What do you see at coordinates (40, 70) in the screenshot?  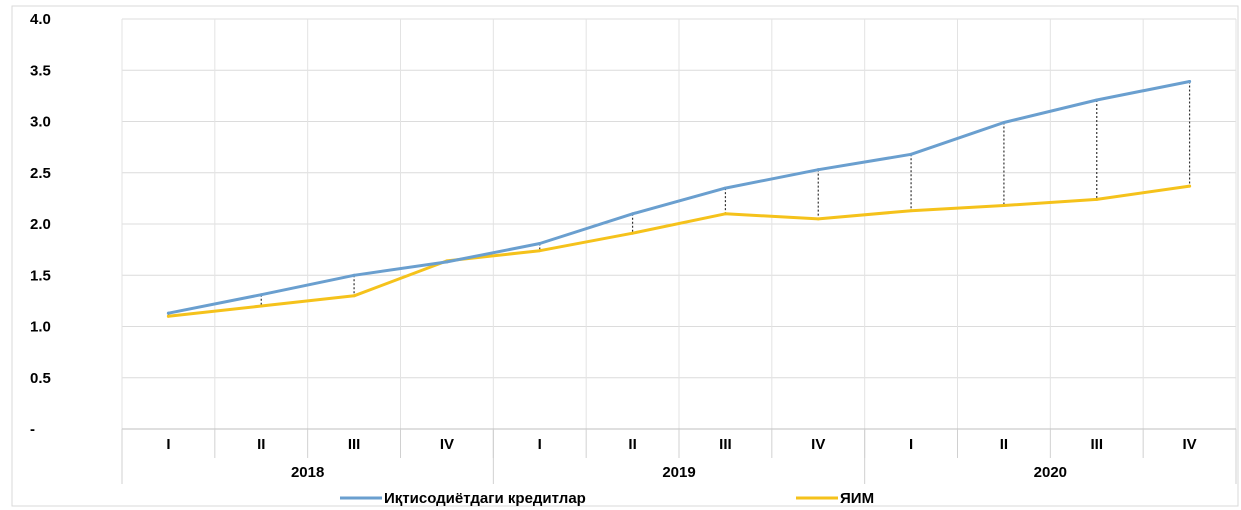 I see `y-tick-label: 3.5` at bounding box center [40, 70].